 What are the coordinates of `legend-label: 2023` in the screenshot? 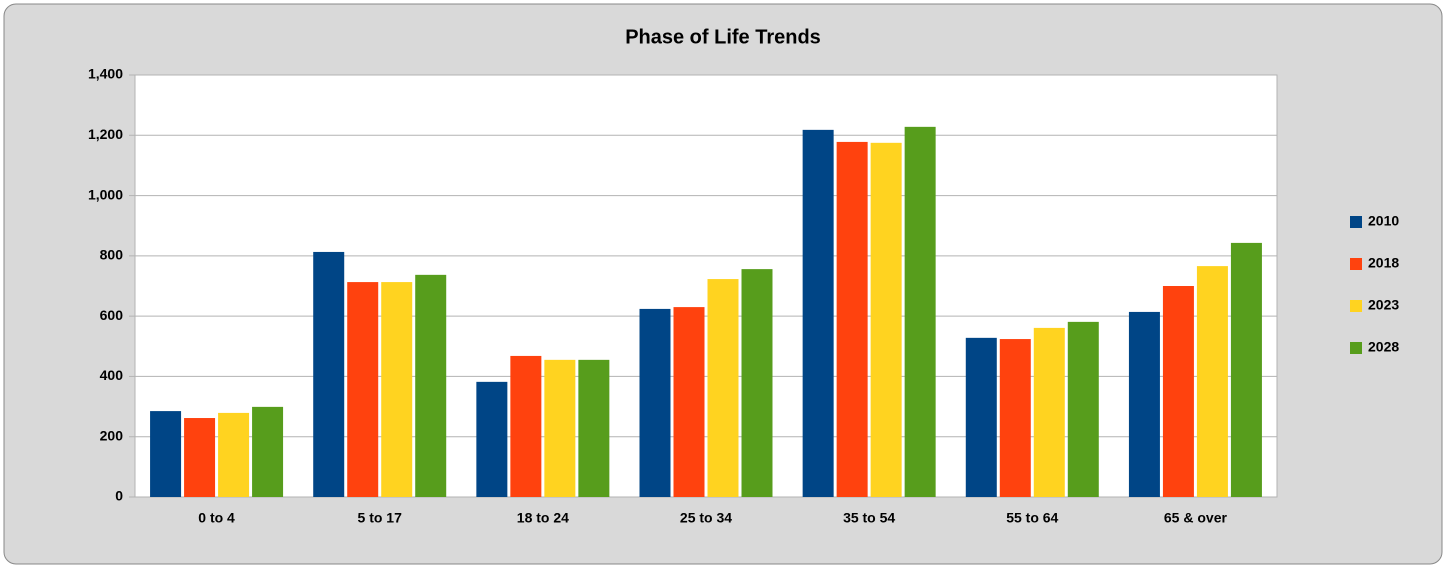 It's located at (1383, 305).